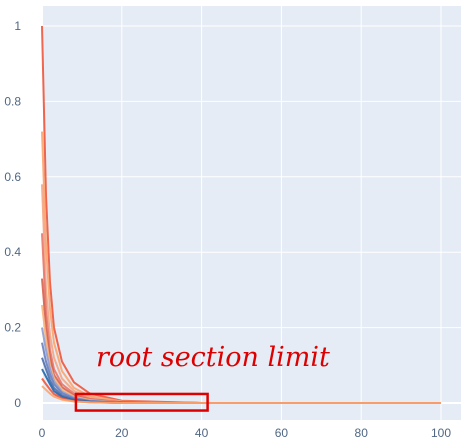  I want to click on x-tick-label: 80, so click(362, 433).